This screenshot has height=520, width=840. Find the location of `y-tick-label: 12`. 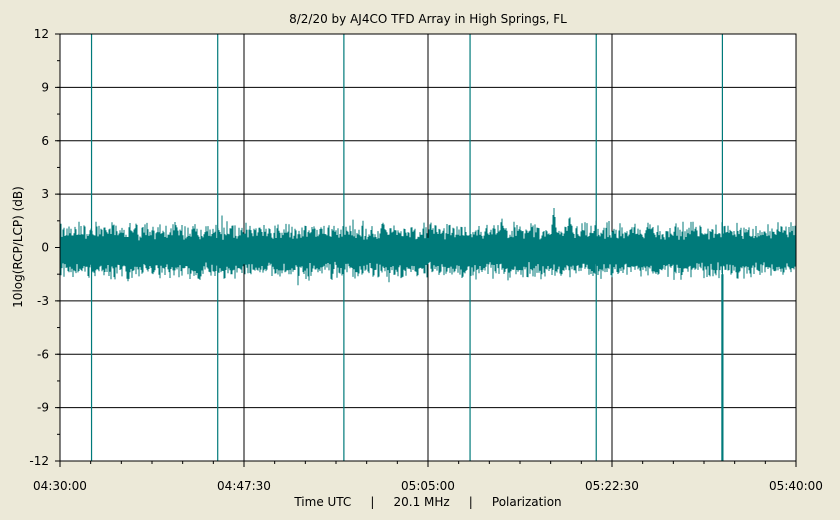

y-tick-label: 12 is located at coordinates (41, 34).